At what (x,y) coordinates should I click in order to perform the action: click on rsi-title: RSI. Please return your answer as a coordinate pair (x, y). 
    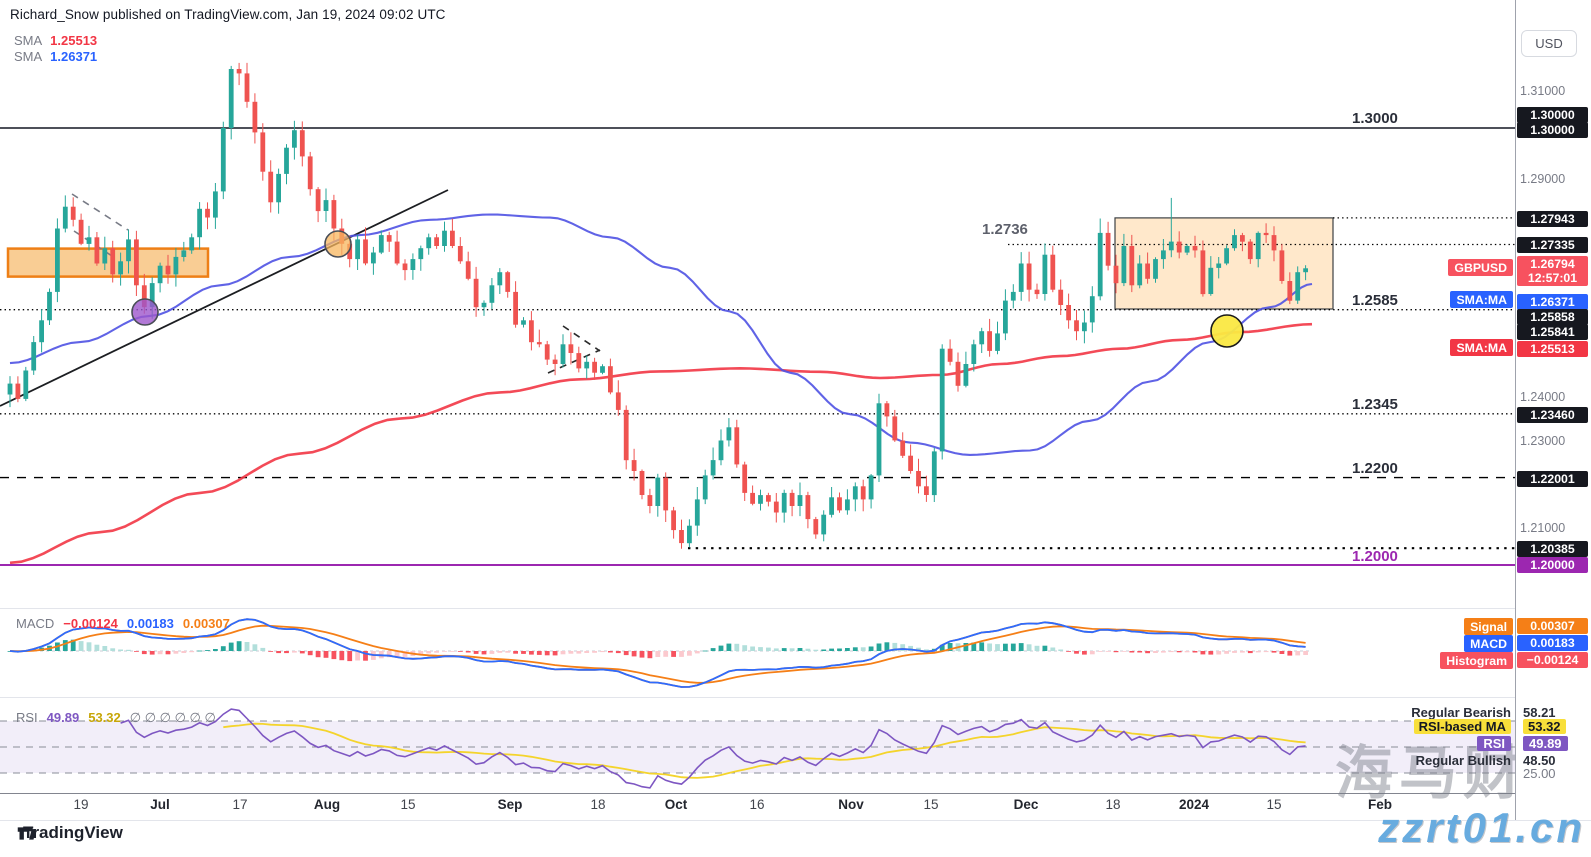
    Looking at the image, I should click on (27, 717).